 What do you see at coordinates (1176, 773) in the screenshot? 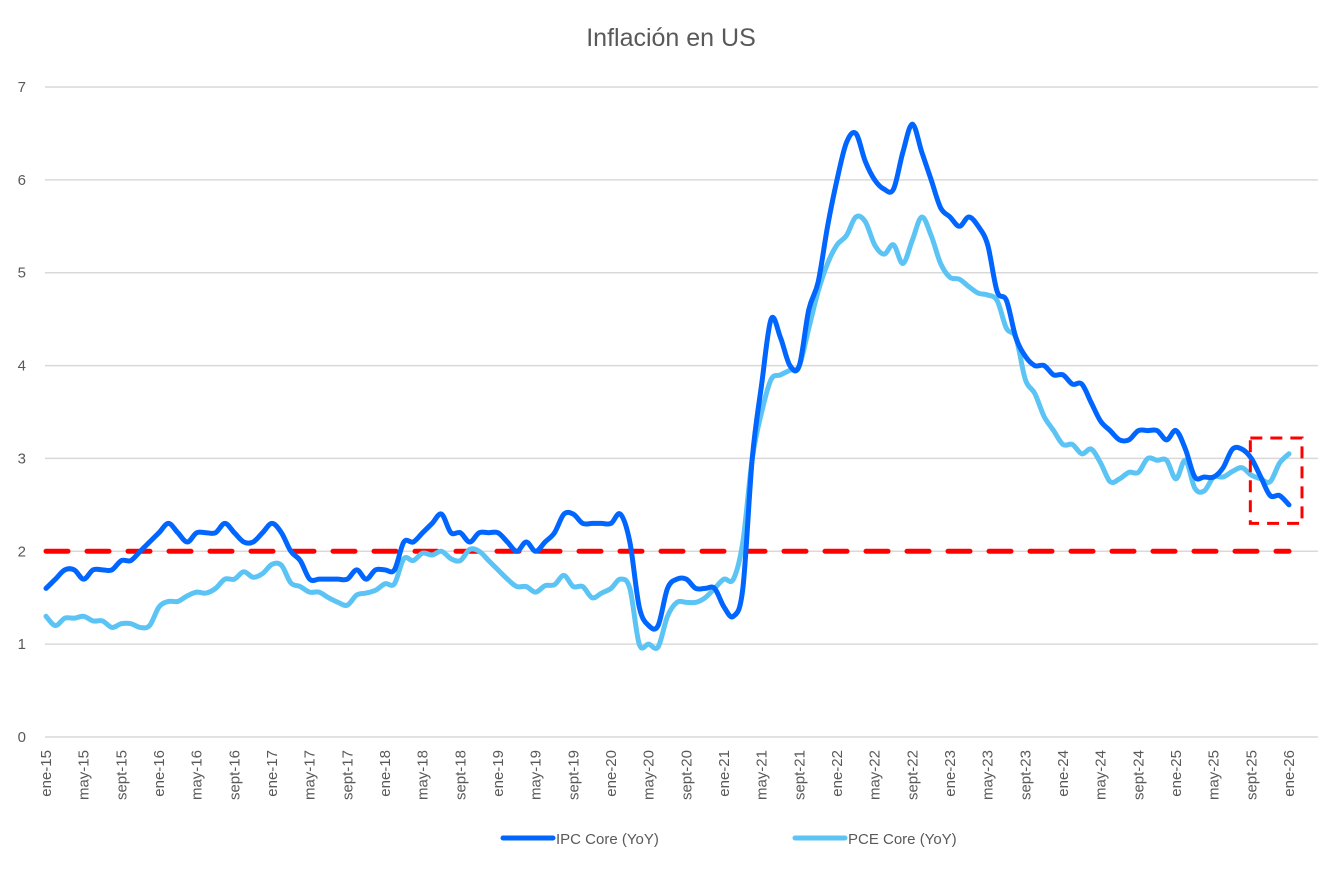
I see `x-tick-label: ene-25` at bounding box center [1176, 773].